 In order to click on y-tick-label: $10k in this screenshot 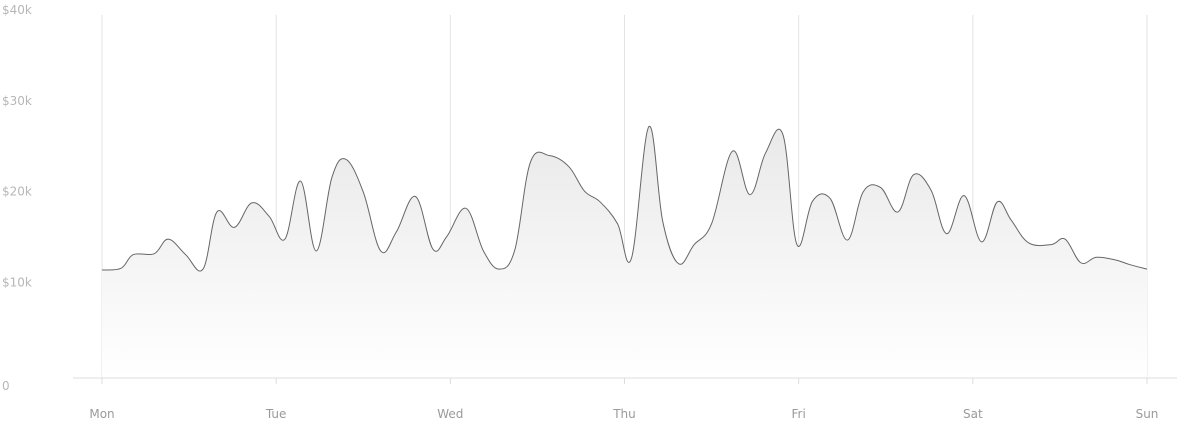, I will do `click(17, 282)`.